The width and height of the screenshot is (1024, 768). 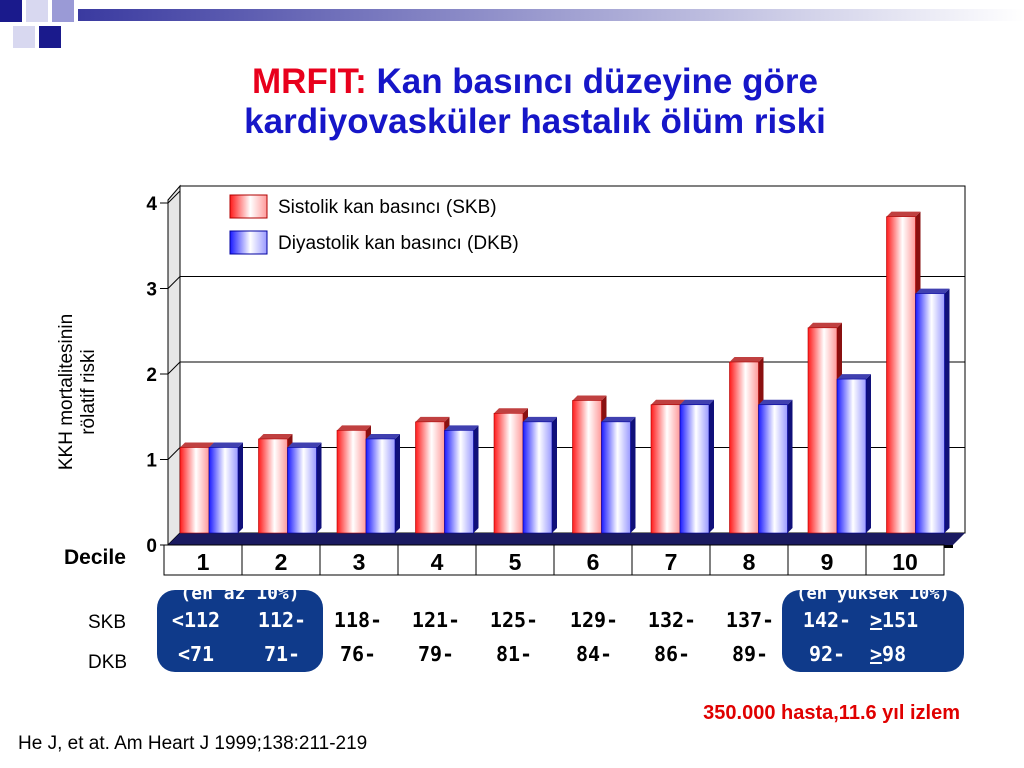 What do you see at coordinates (672, 654) in the screenshot?
I see `dkb-range-7: 86-` at bounding box center [672, 654].